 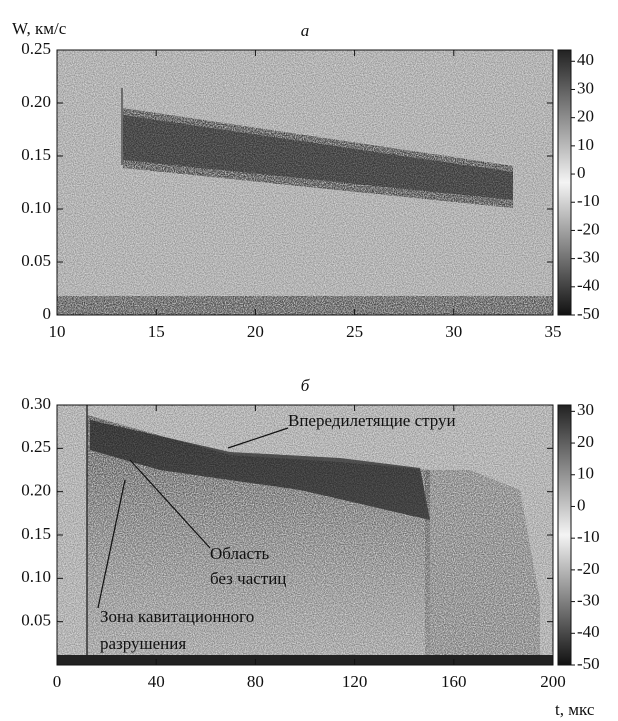 I want to click on annotation: разрушения, so click(x=143, y=643).